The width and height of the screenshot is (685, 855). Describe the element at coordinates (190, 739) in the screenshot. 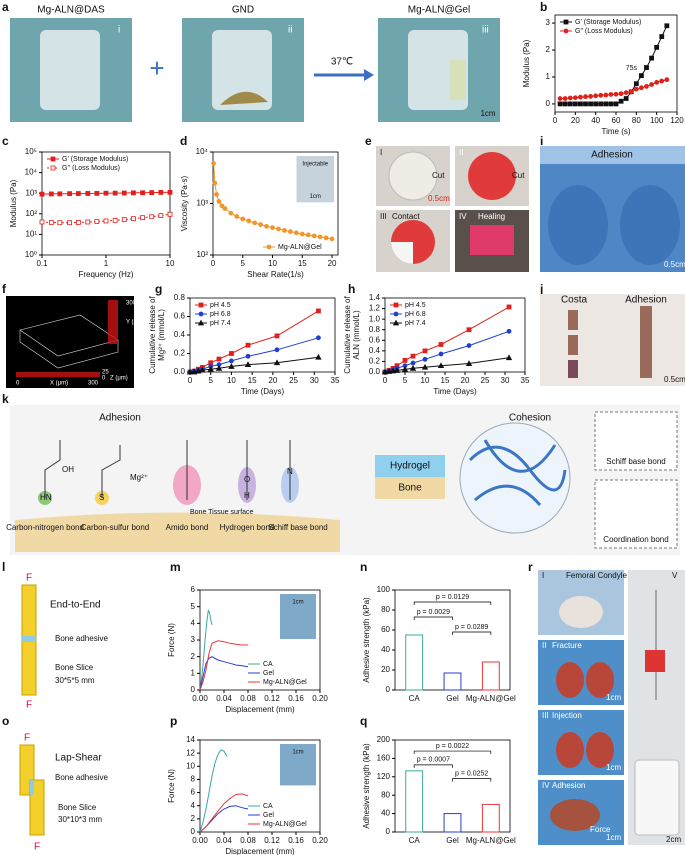

I see `y-tick-label: 14` at that location.